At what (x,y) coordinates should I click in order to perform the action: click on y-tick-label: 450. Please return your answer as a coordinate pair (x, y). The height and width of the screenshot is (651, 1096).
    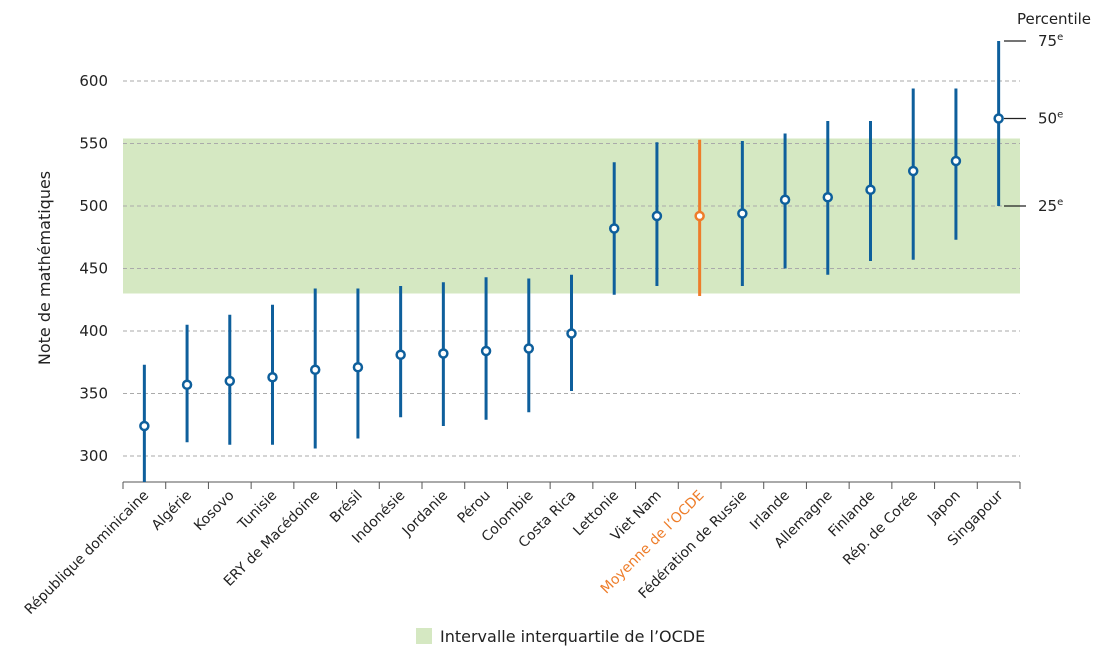
    Looking at the image, I should click on (93, 269).